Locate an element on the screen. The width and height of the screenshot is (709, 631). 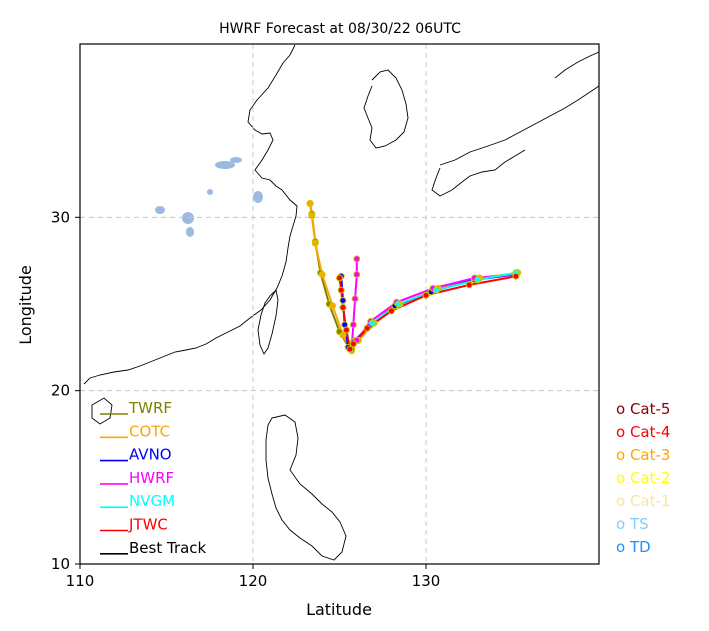
legend-label: TWRF is located at coordinates (150, 408).